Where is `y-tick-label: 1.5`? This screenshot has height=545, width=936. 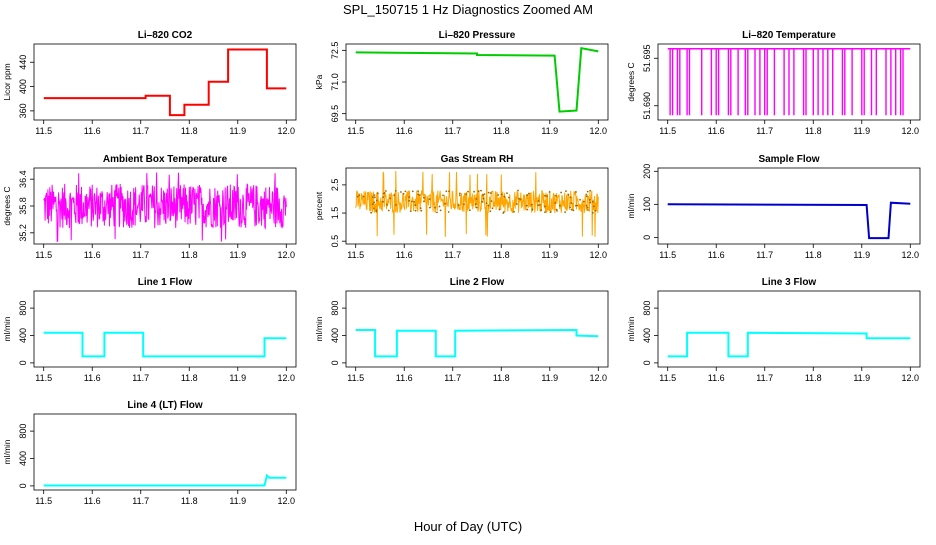
y-tick-label: 1.5 is located at coordinates (335, 213).